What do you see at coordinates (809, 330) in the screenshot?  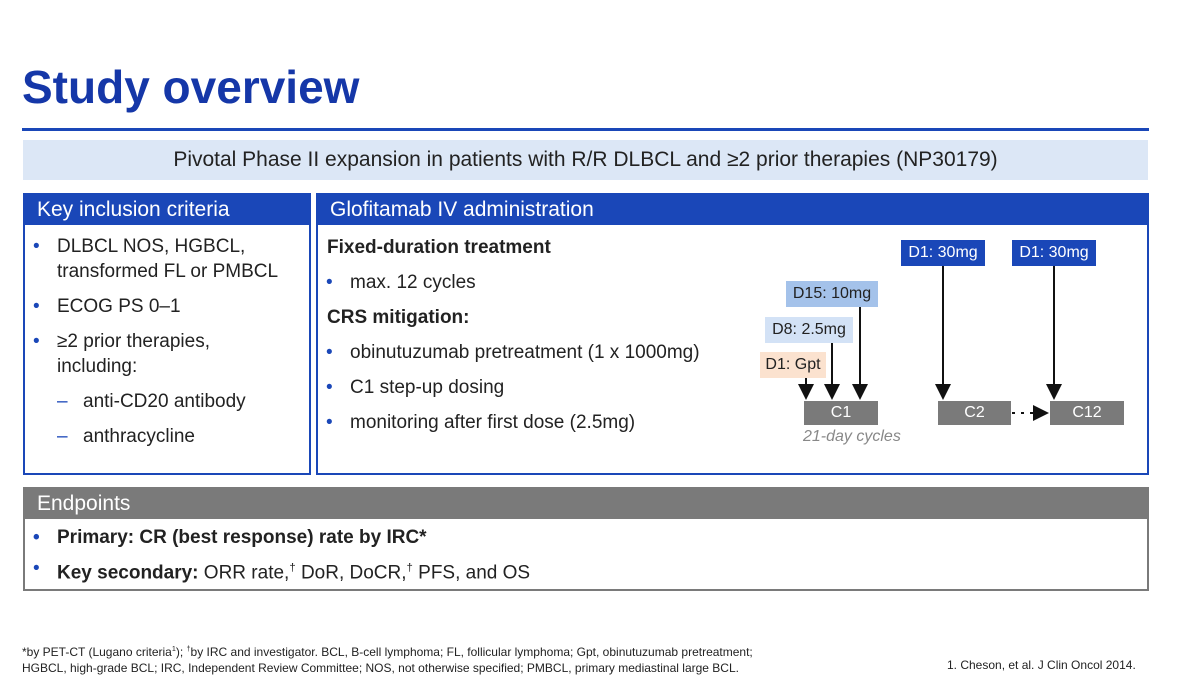 I see `dose-box: D8: 2.5mg` at bounding box center [809, 330].